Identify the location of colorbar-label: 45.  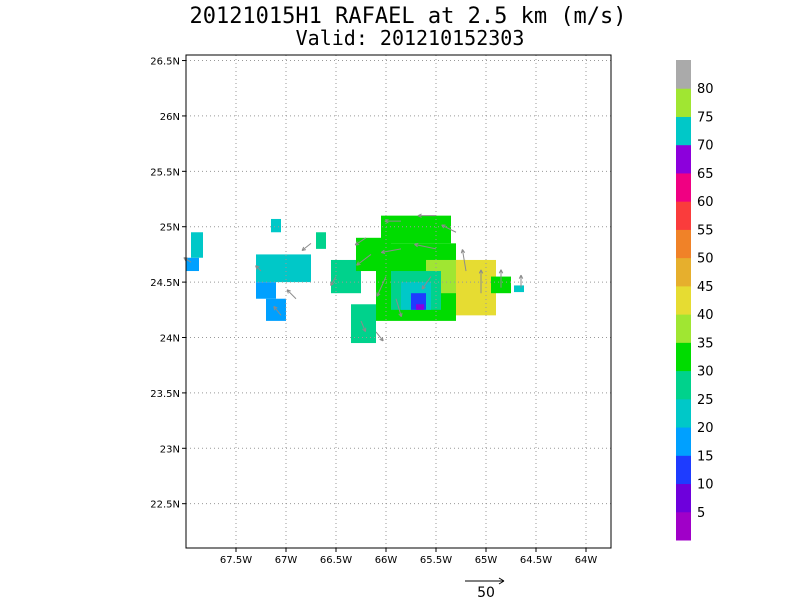
(705, 287).